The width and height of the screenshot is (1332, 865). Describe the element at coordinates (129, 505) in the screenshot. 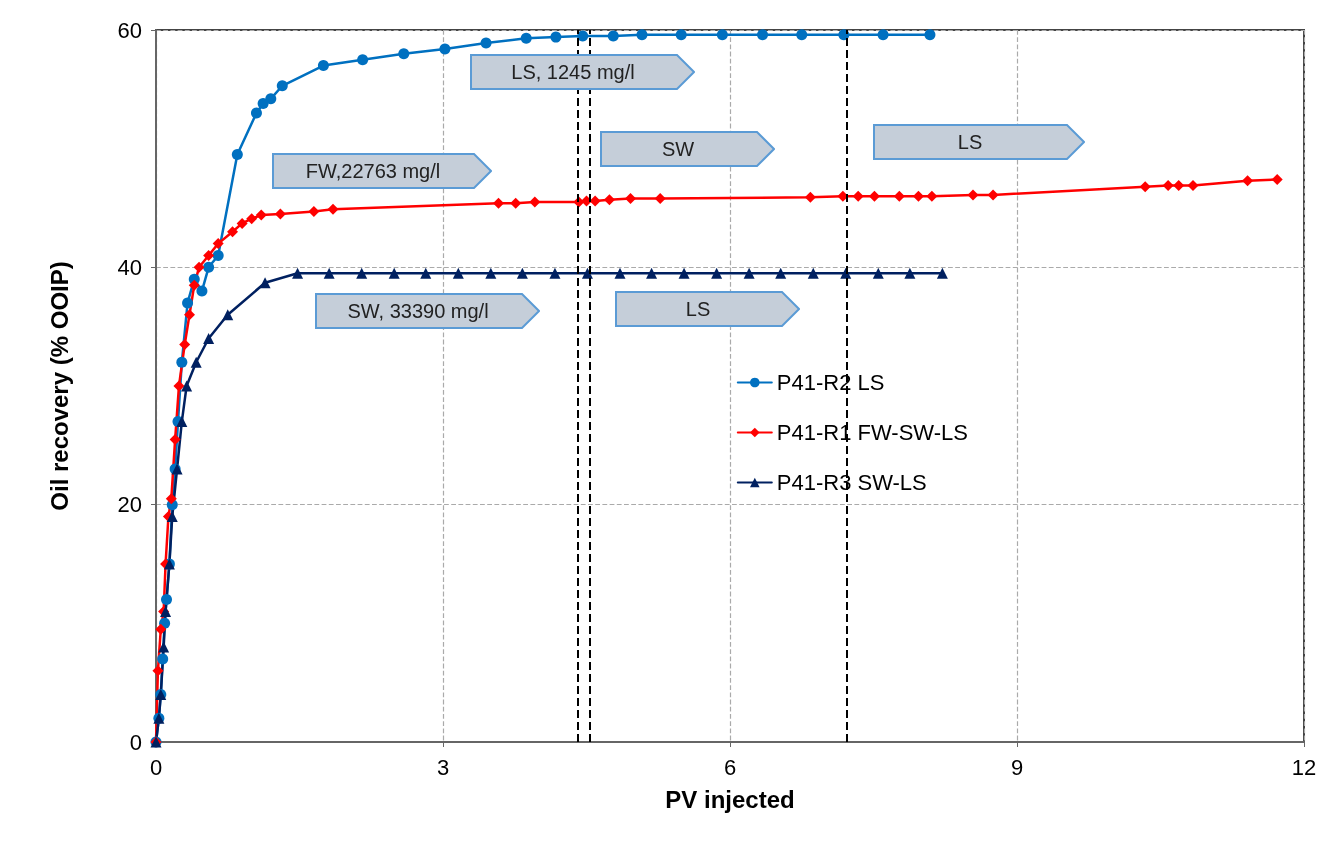

I see `y-tick-label: 20` at that location.